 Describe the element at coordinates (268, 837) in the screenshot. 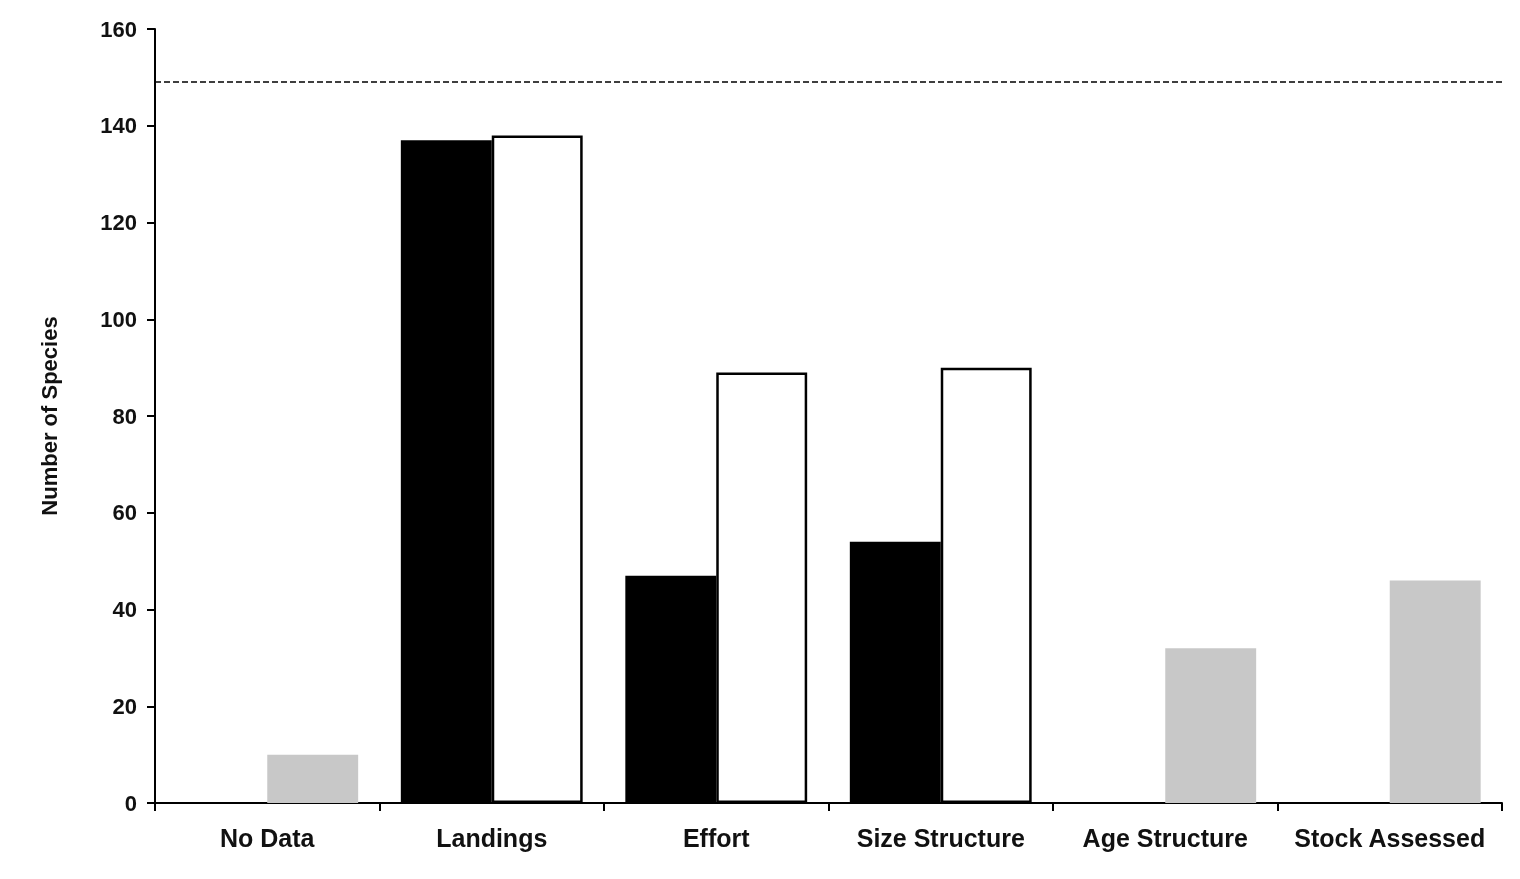

I see `x-tick-label: No Data` at that location.